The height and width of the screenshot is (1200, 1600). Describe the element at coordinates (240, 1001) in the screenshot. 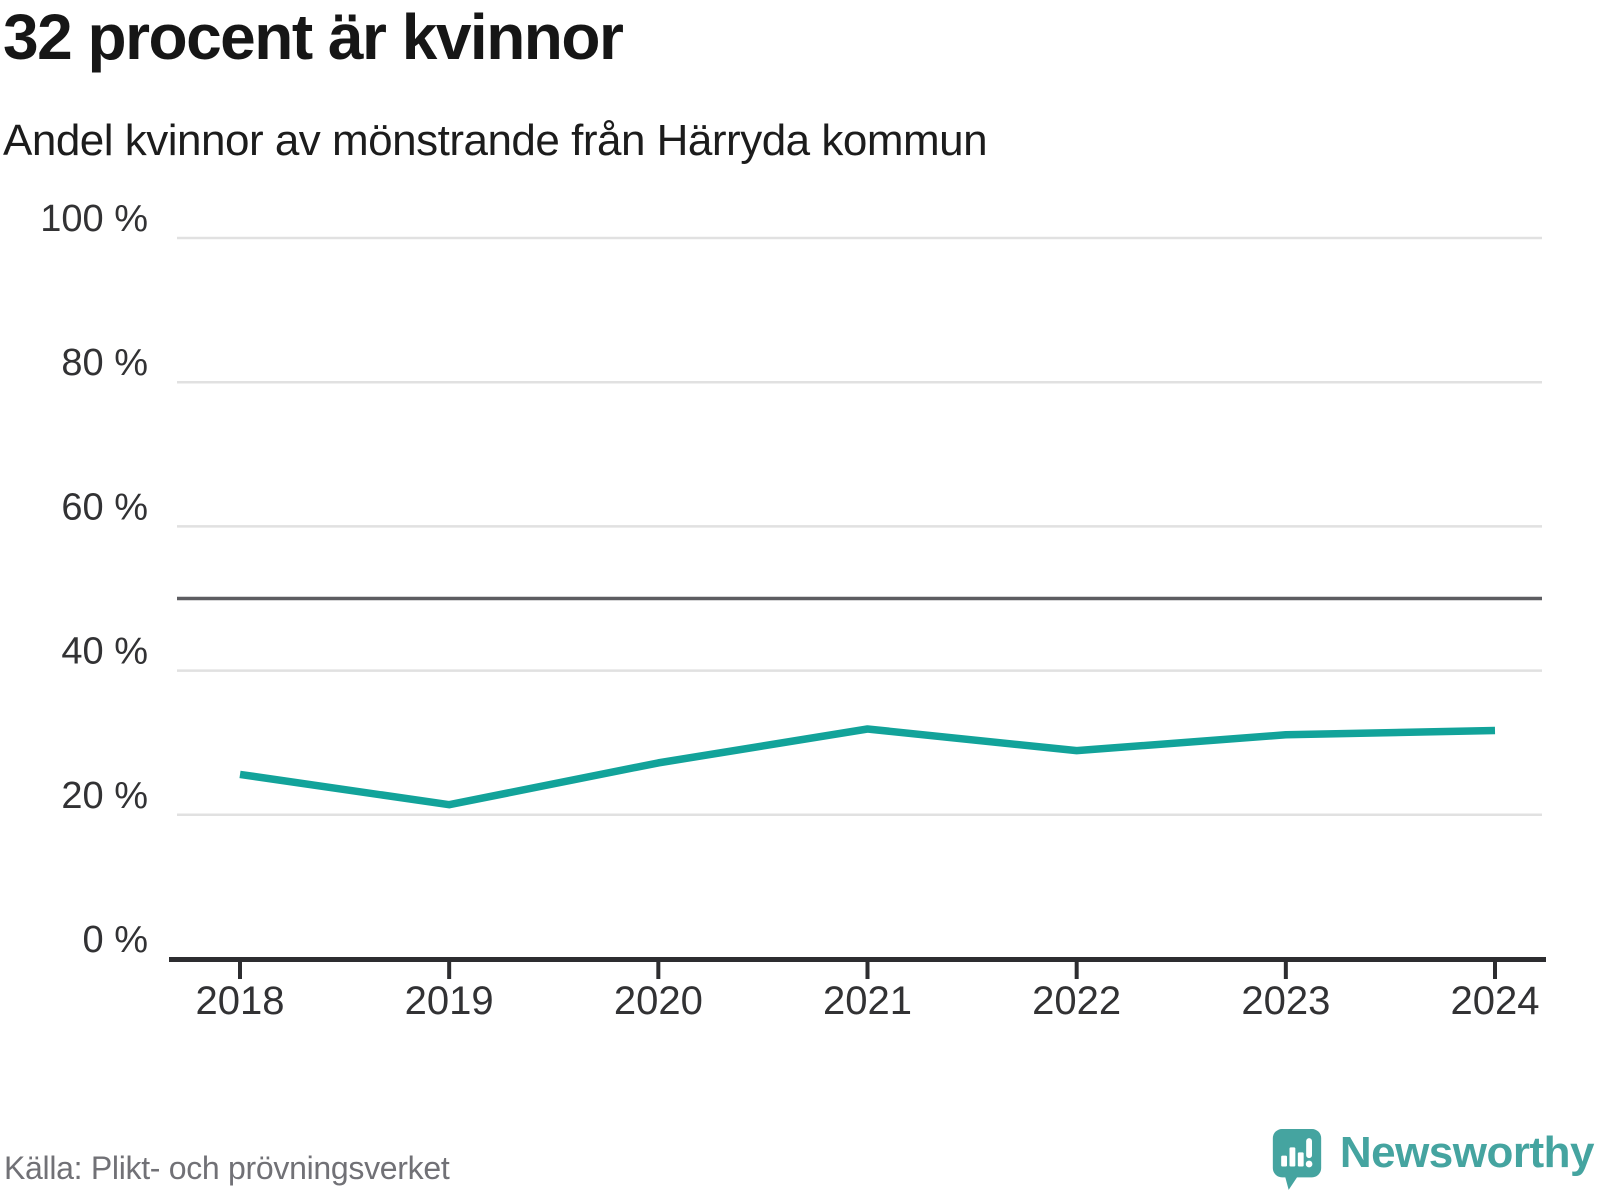

I see `x-tick-label: 2018` at that location.